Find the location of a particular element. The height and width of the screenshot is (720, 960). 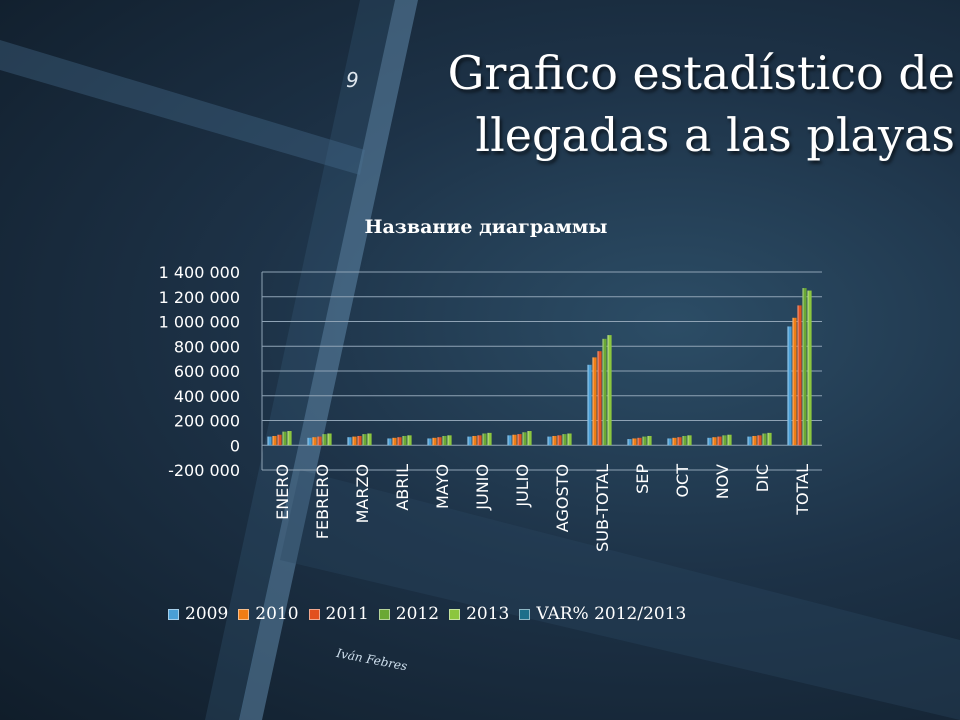

legend-item: 2010 is located at coordinates (268, 614).